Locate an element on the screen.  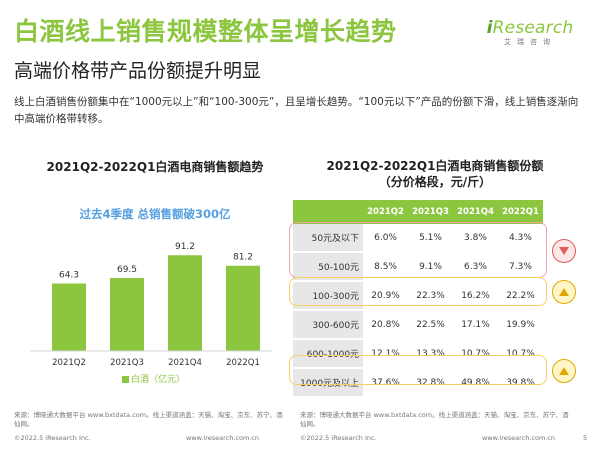
table-header-row: 2021Q2 2021Q3 2021Q4 2022Q1 is located at coordinates (418, 212).